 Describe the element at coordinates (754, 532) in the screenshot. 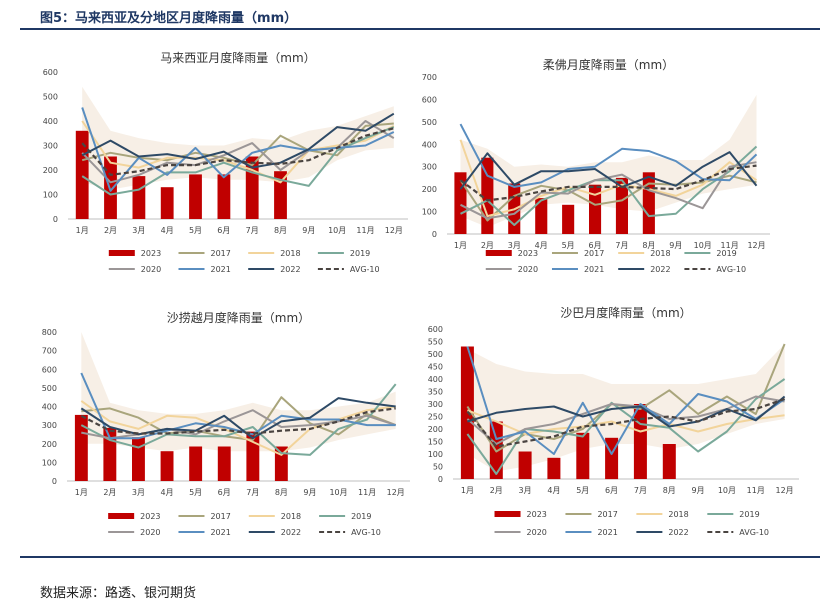

I see `legend-label: AVG-10` at that location.